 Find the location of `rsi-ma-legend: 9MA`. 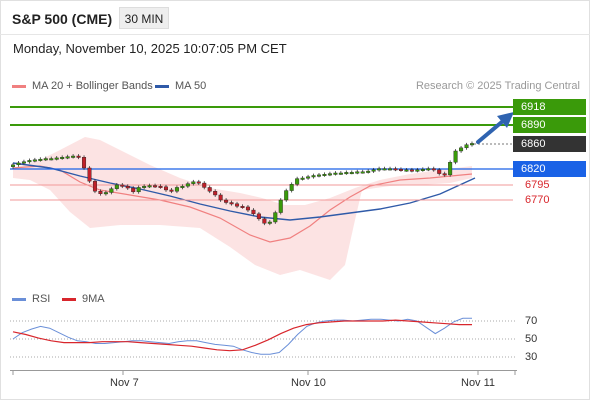

rsi-ma-legend: 9MA is located at coordinates (92, 300).